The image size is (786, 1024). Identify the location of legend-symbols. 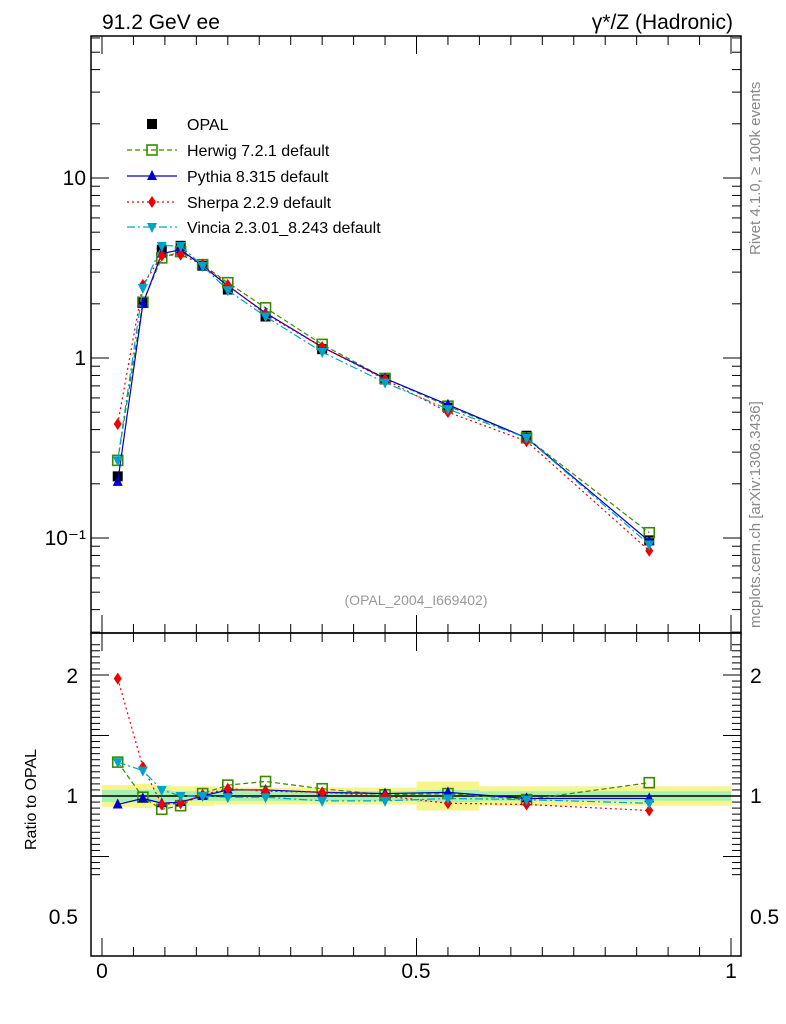
(152, 176).